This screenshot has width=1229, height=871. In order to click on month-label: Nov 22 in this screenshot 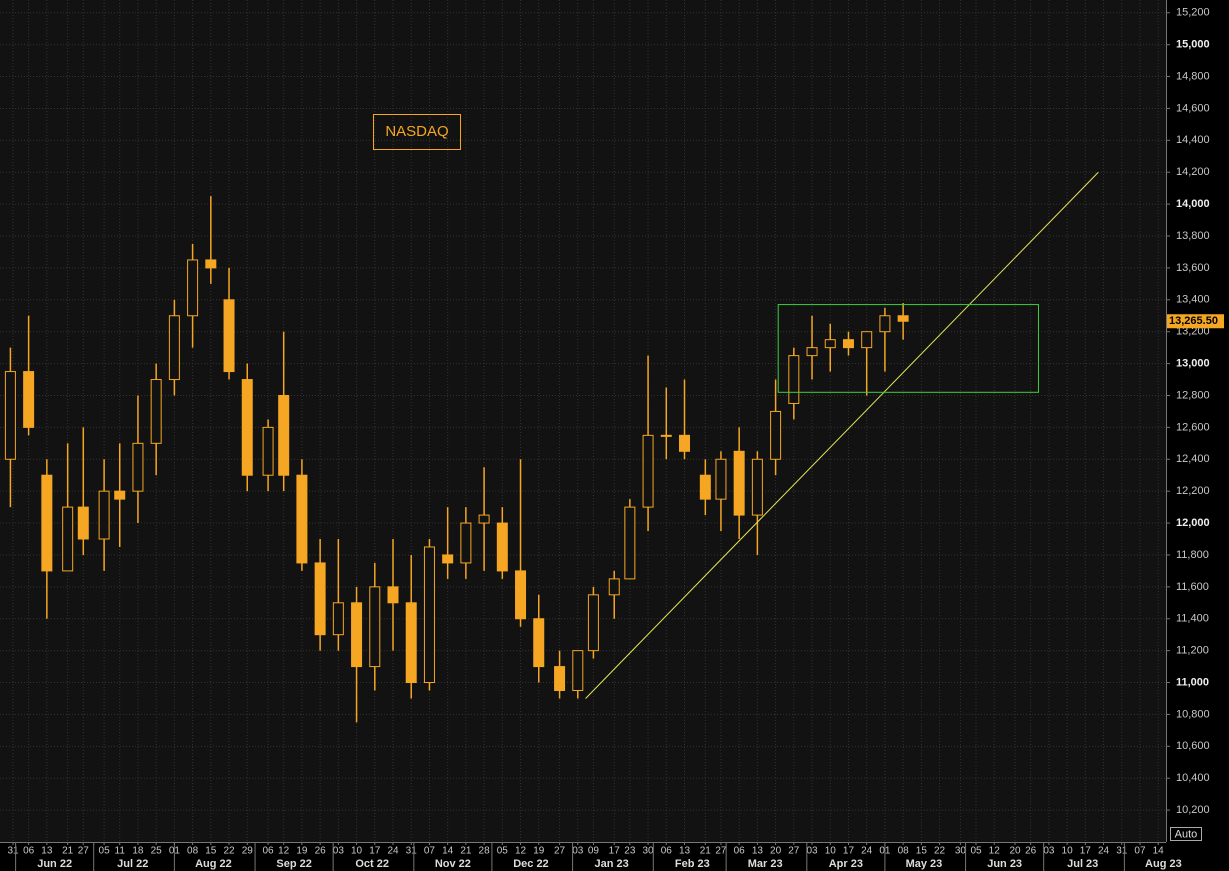, I will do `click(453, 864)`.